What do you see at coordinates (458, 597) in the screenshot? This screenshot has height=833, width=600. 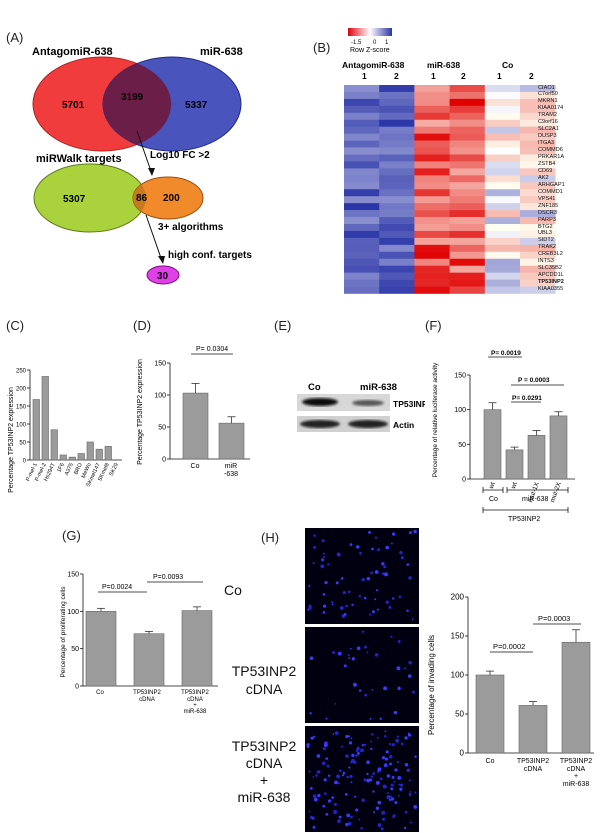 I see `y-tick-label: 200` at bounding box center [458, 597].